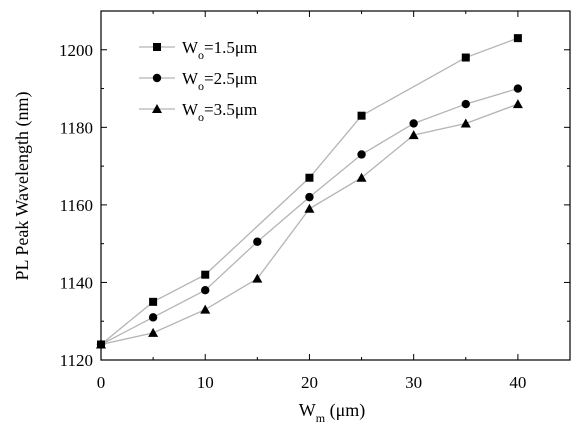  Describe the element at coordinates (517, 382) in the screenshot. I see `x-tick-label: 40` at that location.